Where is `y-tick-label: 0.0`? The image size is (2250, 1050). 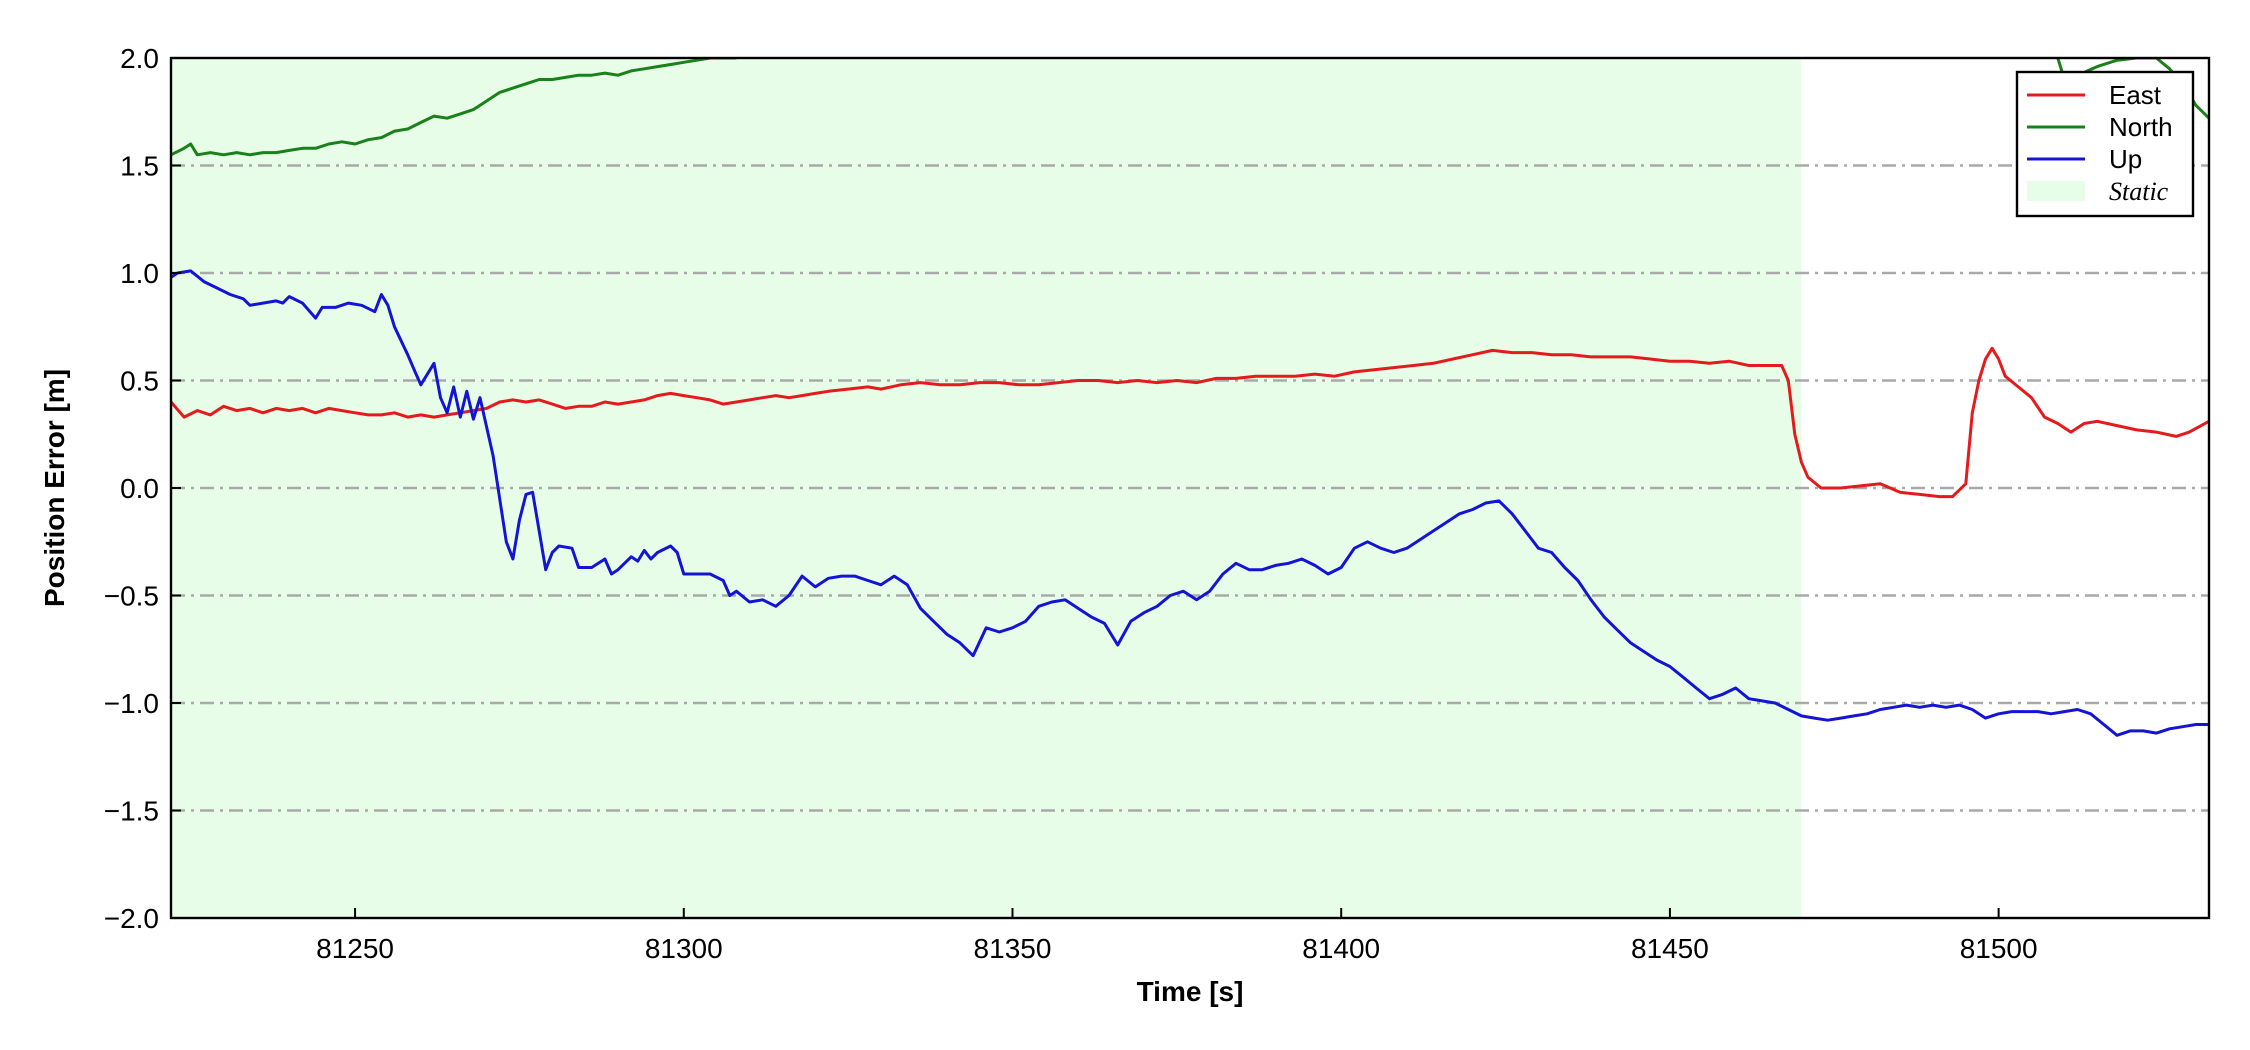
y-tick-label: 0.0 is located at coordinates (139, 488).